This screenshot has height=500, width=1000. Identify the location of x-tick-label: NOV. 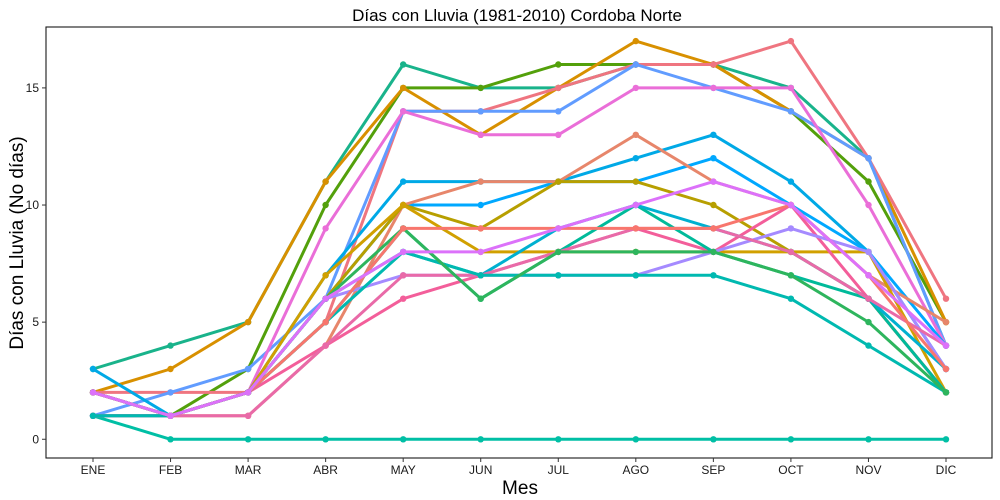
(868, 470).